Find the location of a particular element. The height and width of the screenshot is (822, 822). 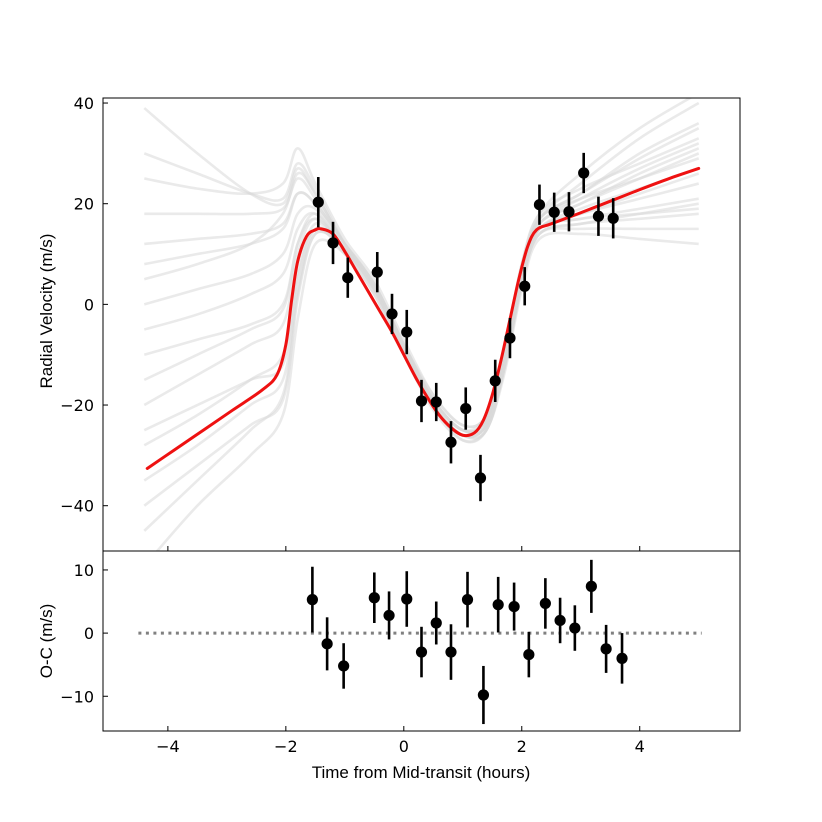

x-axis-label: Time from Mid-transit (hours) is located at coordinates (421, 772).